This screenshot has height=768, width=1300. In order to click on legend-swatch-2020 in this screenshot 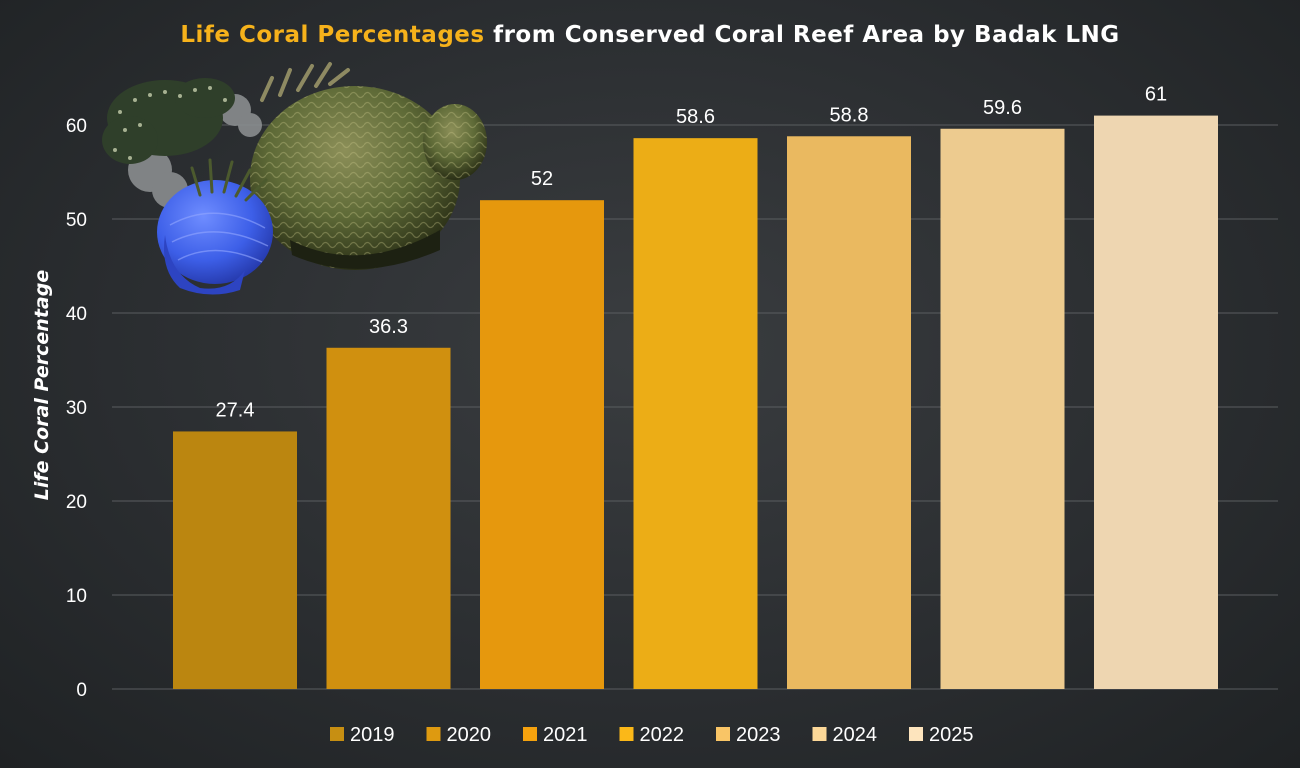, I will do `click(433, 734)`.